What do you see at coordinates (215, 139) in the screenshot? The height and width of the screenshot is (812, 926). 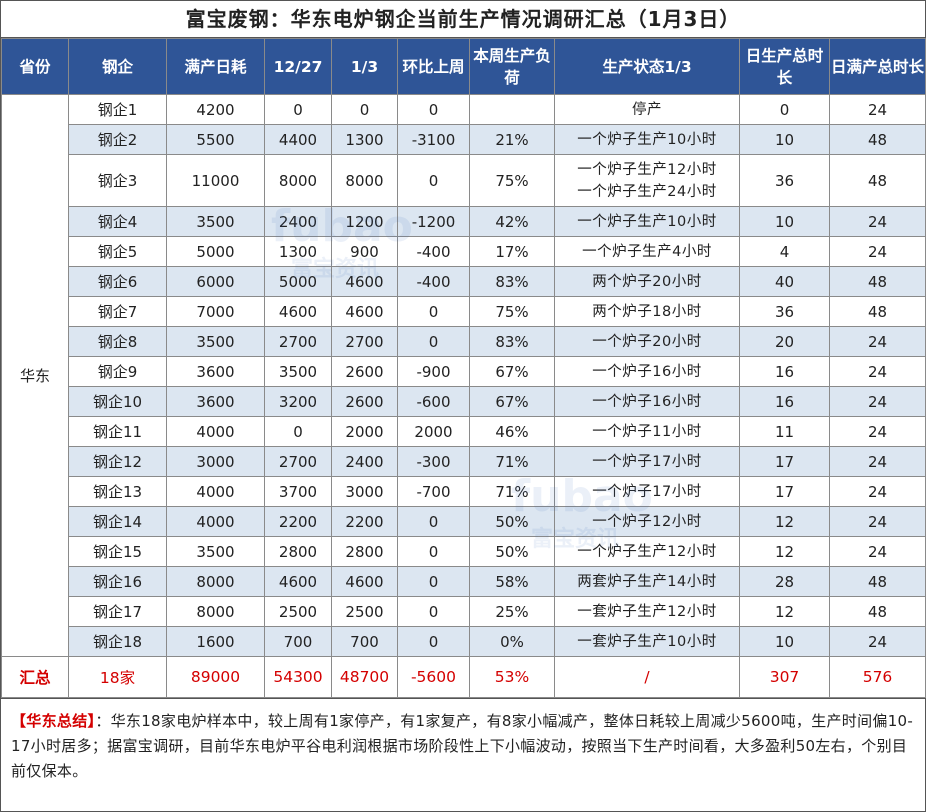 I see `value-cell: 5500` at bounding box center [215, 139].